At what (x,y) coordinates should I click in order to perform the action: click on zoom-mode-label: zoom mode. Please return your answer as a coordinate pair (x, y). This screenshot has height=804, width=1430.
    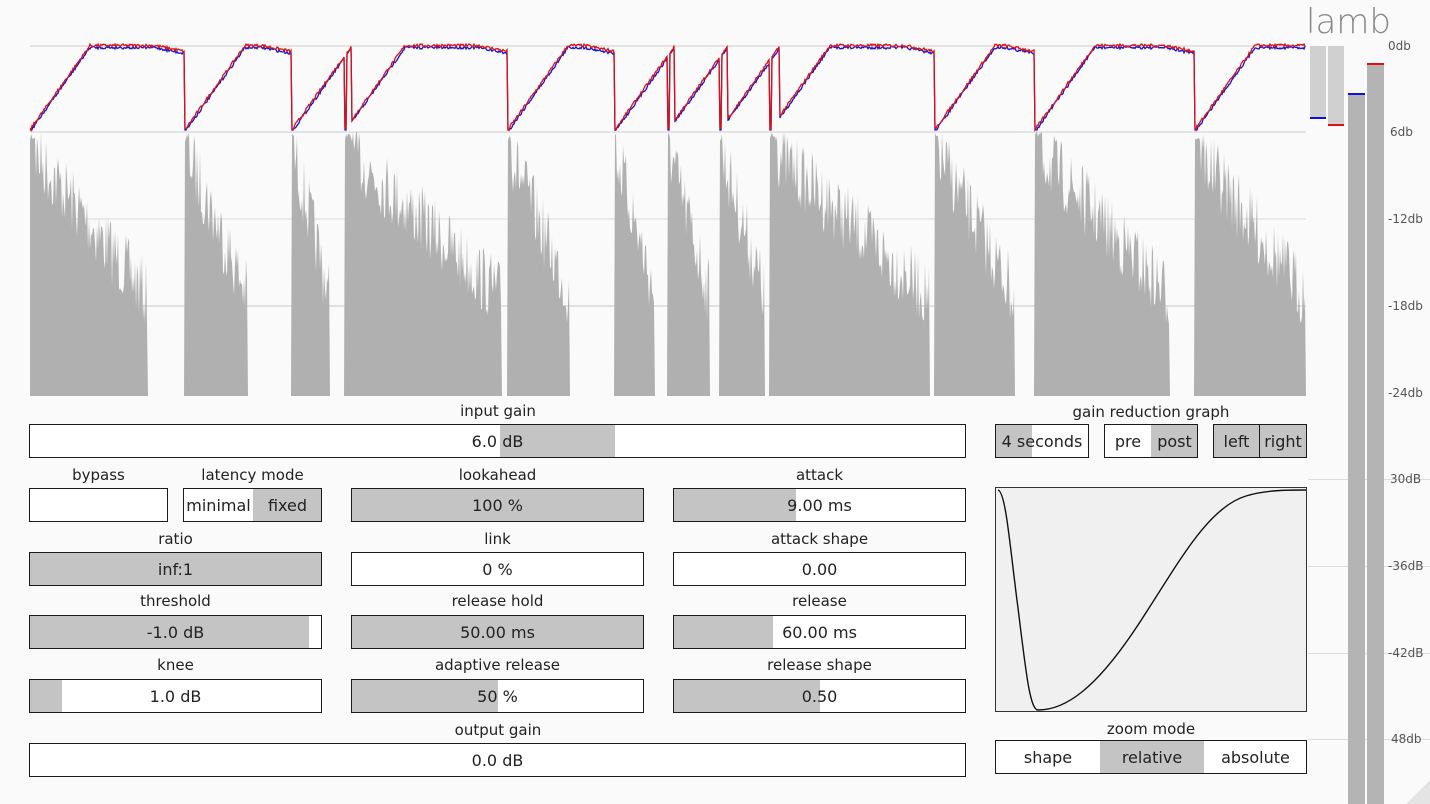
    Looking at the image, I should click on (1151, 729).